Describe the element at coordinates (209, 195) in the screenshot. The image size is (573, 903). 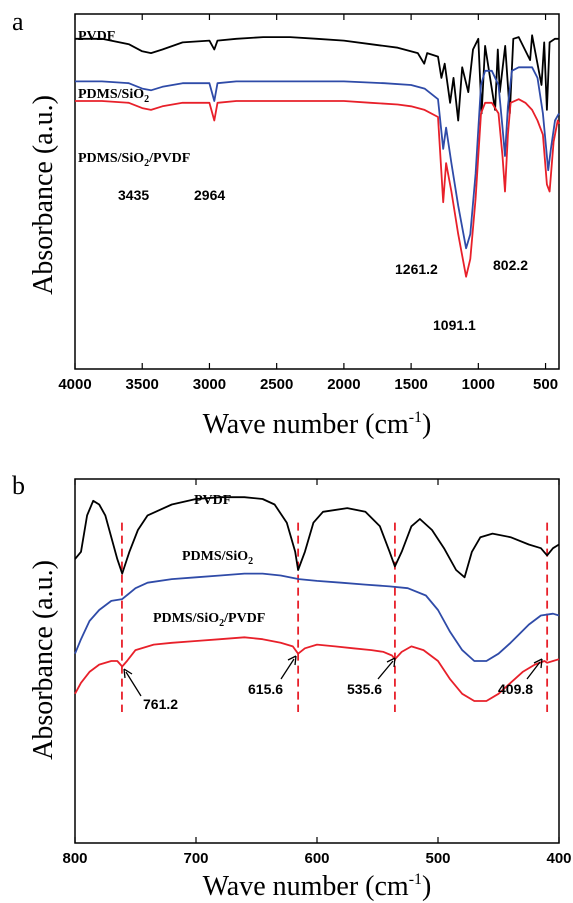
I see `panel-a-peak-2964: 2964` at that location.